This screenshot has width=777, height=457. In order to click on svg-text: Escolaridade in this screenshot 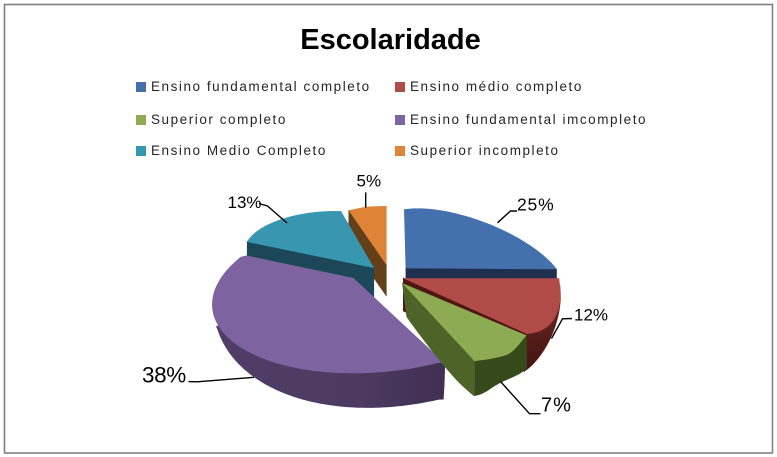, I will do `click(390, 40)`.